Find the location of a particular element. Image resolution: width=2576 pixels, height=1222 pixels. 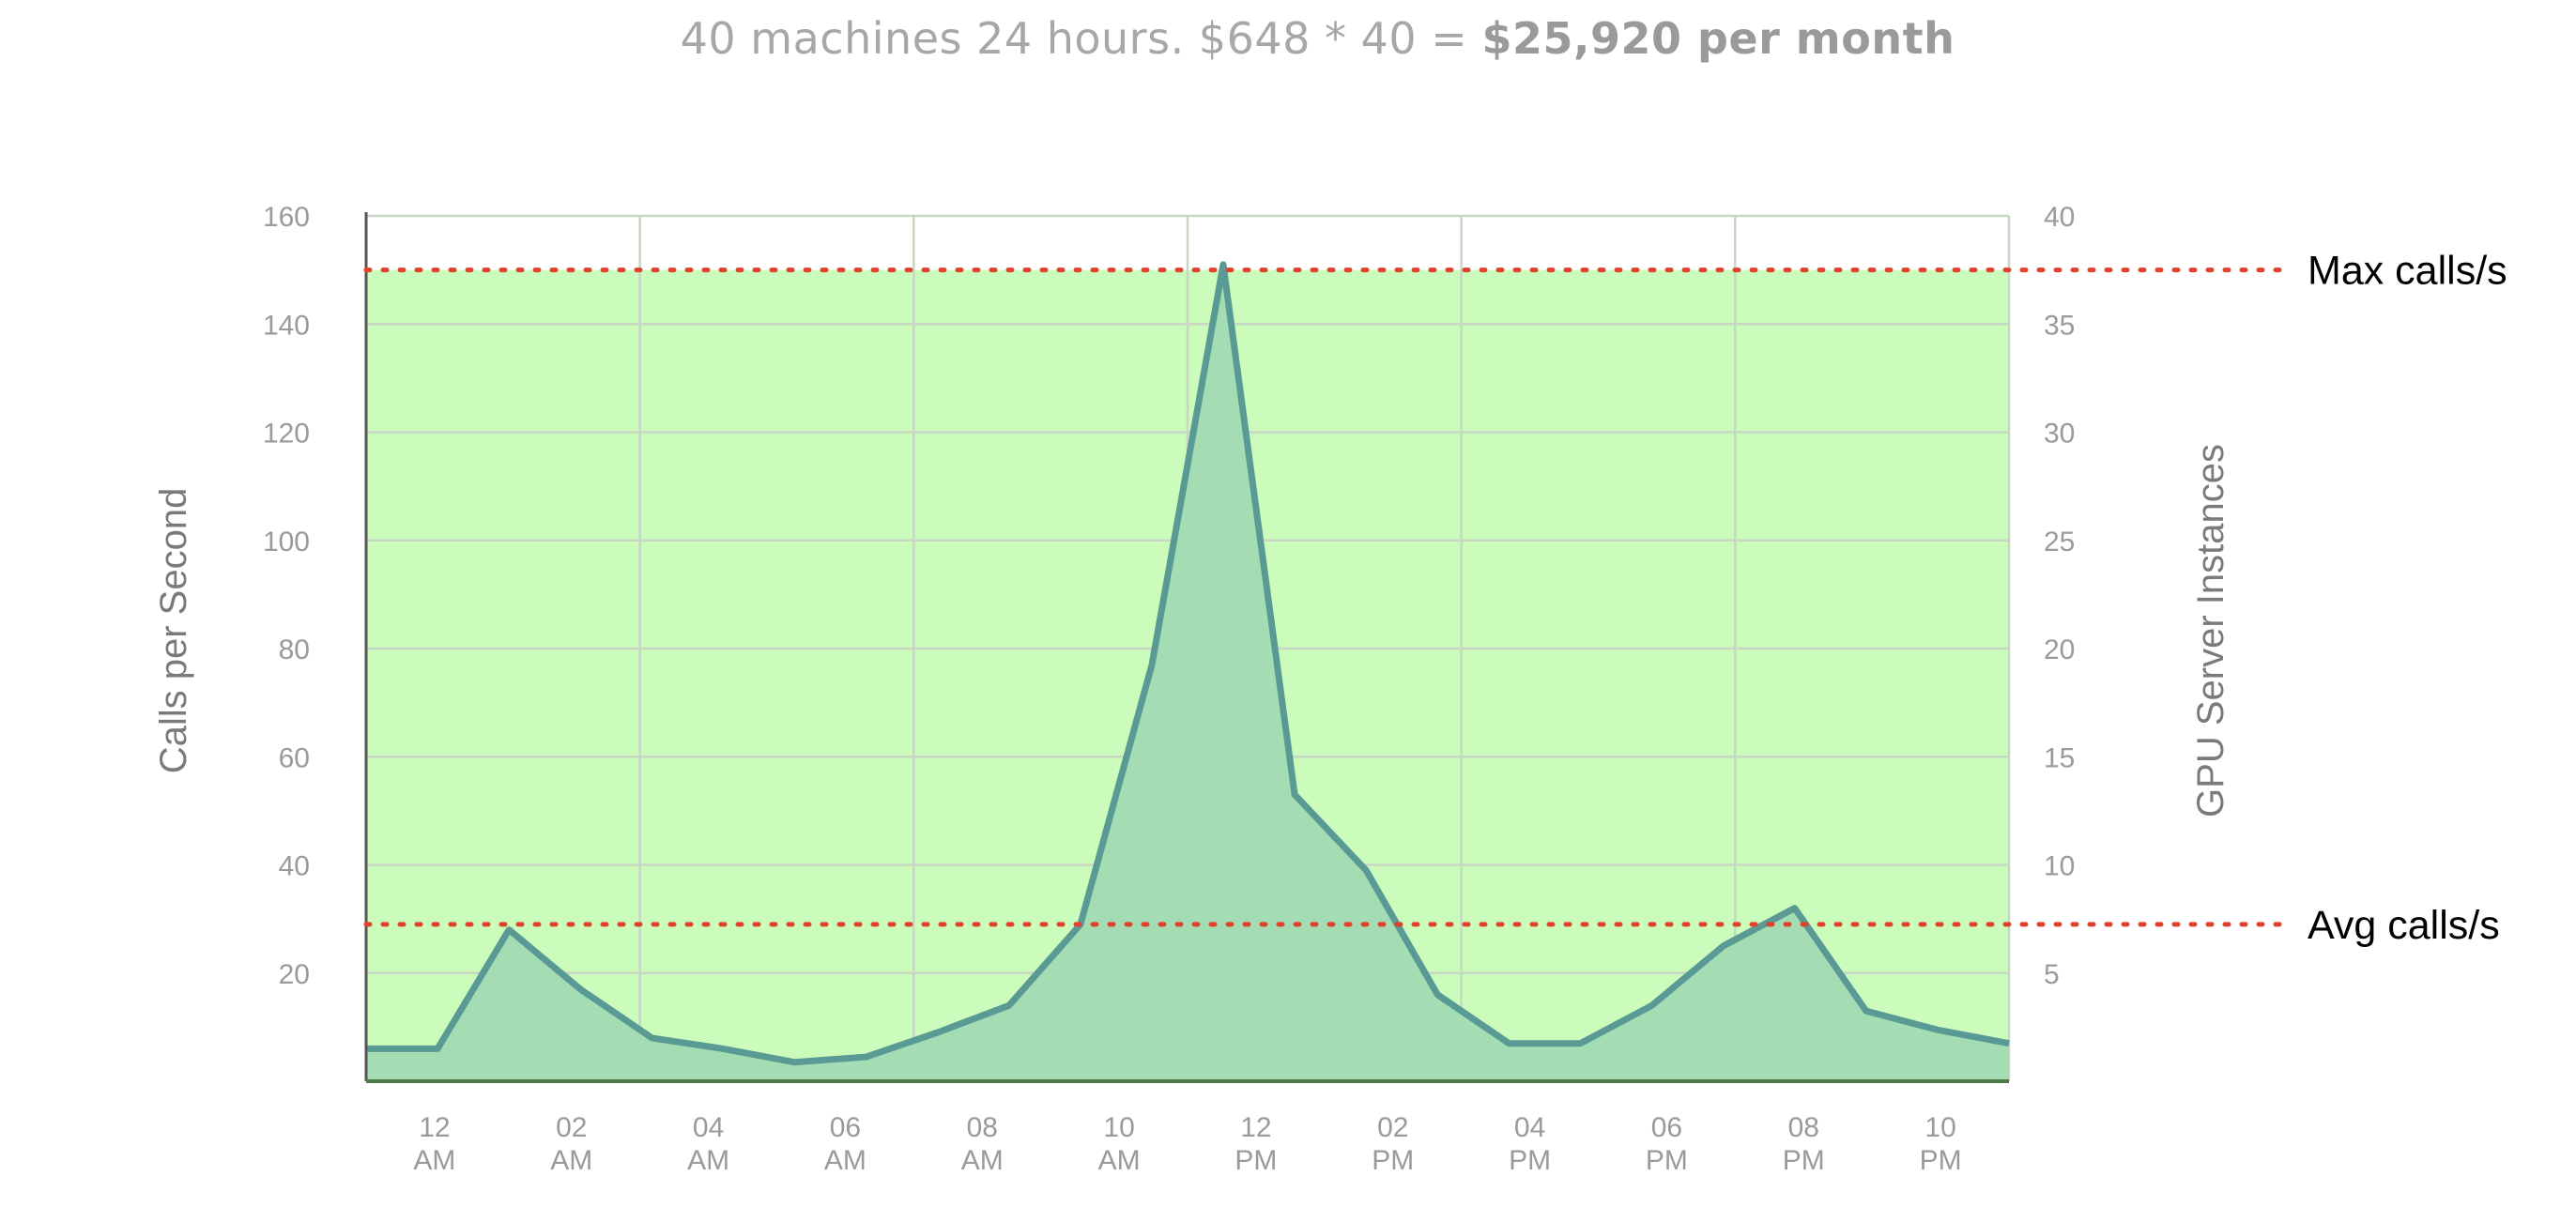

reference-label: Avg calls/s is located at coordinates (2404, 925).